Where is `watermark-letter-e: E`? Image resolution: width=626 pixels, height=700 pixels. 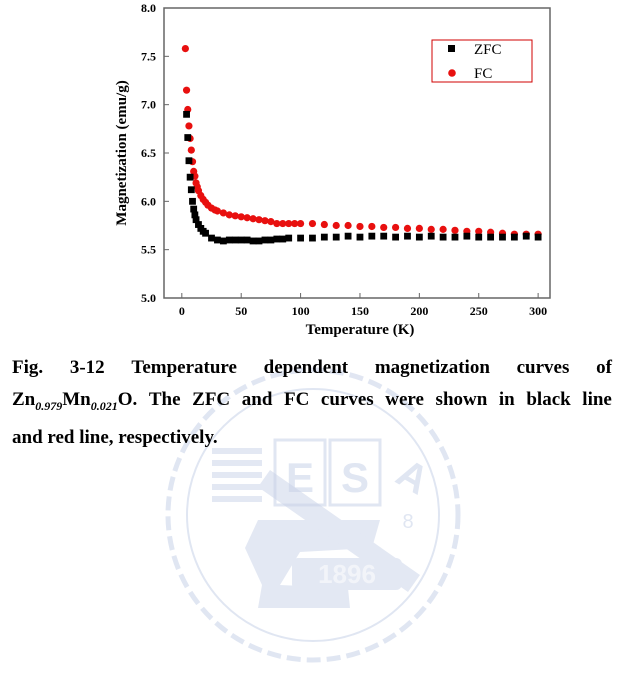 watermark-letter-e: E is located at coordinates (300, 477).